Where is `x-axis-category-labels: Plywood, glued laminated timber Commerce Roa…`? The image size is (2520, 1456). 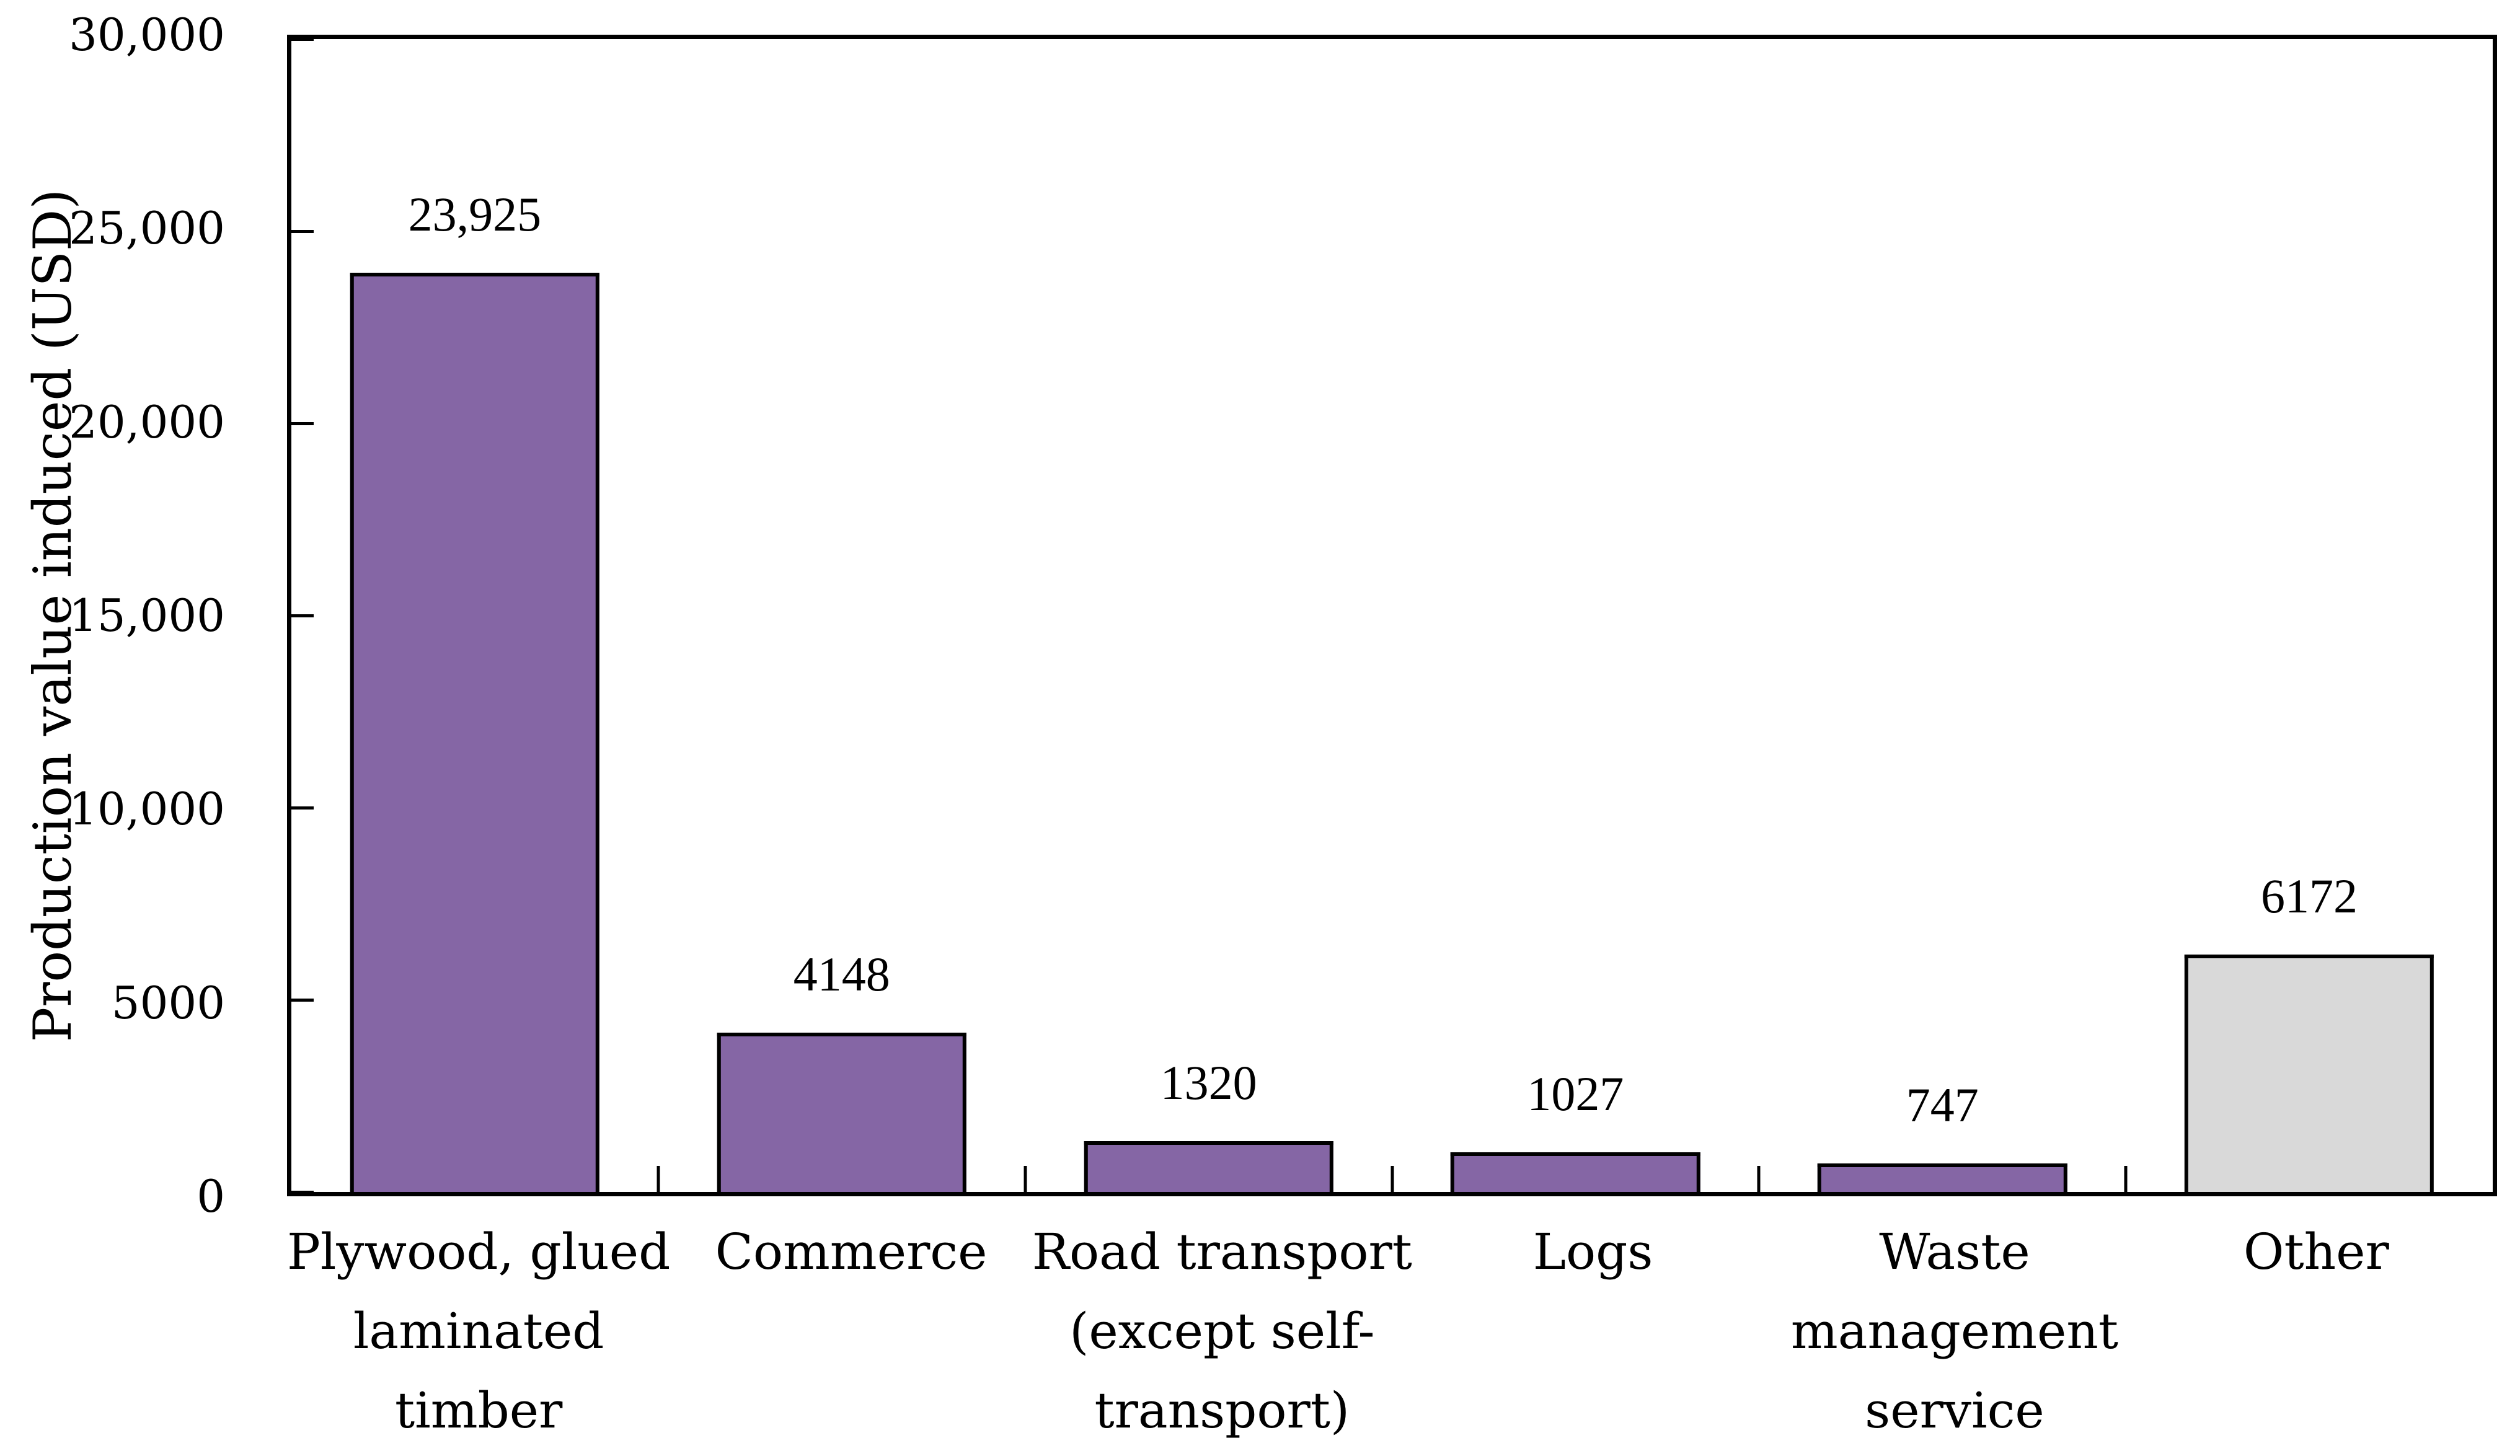 x-axis-category-labels: Plywood, glued laminated timber Commerce Roa… is located at coordinates (1392, 1331).